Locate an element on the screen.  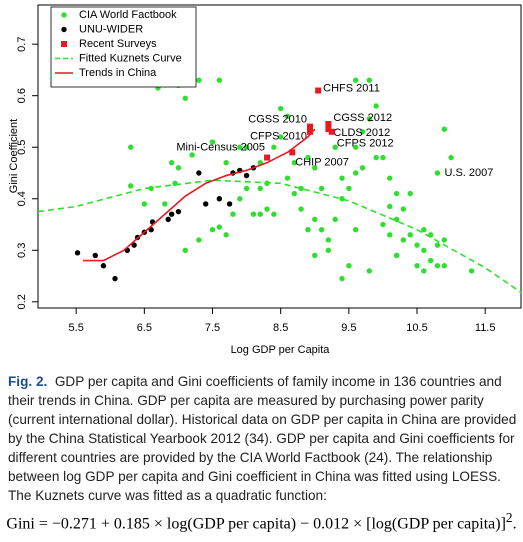
legend-label: UNU-WIDER is located at coordinates (111, 29).